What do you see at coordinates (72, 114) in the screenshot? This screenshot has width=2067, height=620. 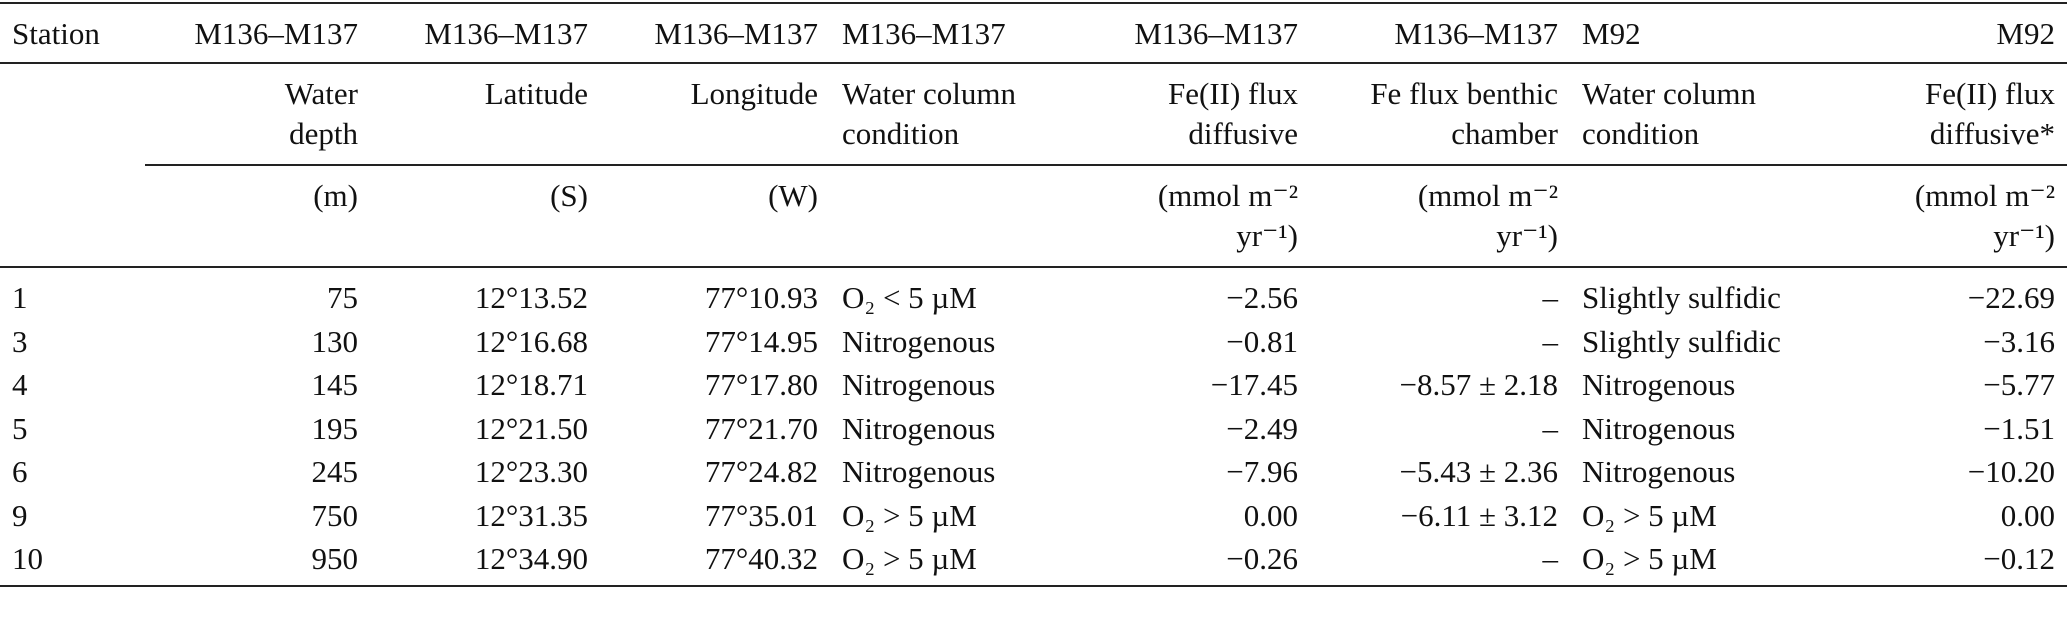 I see `header-name` at bounding box center [72, 114].